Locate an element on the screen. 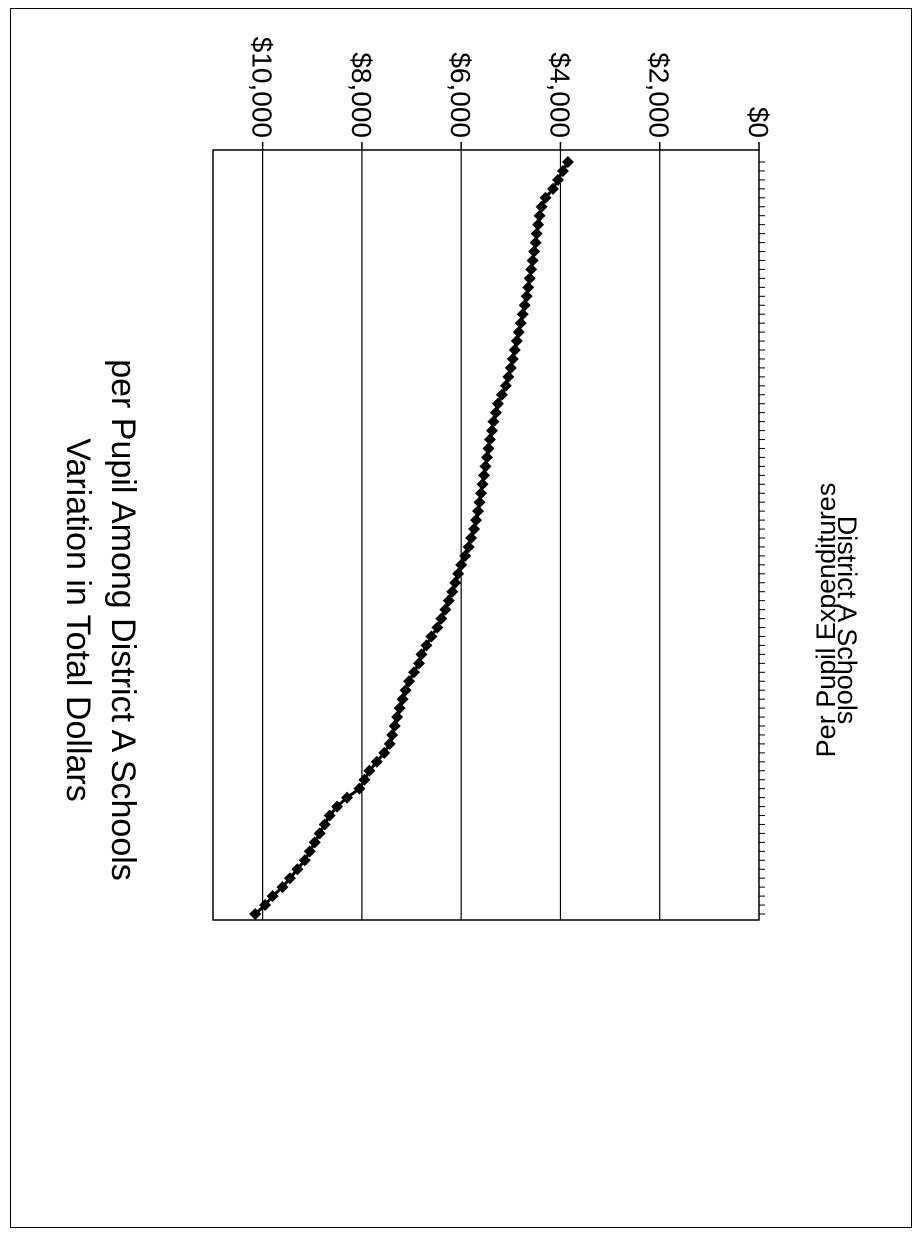  x-axis-ticks is located at coordinates (762, 538).